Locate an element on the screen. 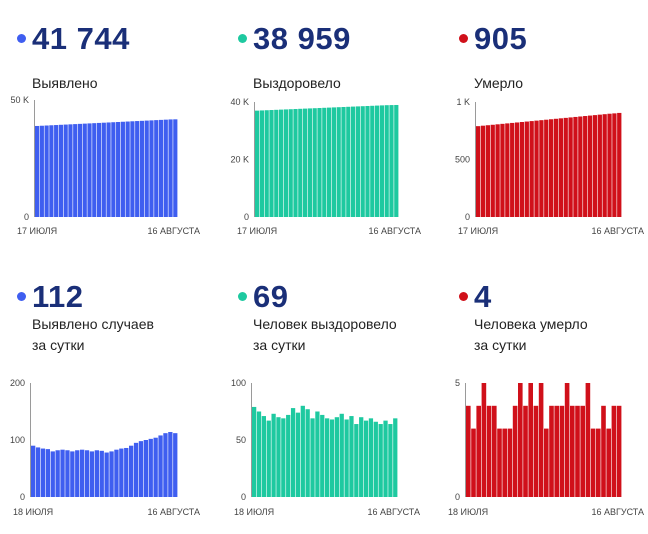  stat-value: 69 is located at coordinates (271, 296).